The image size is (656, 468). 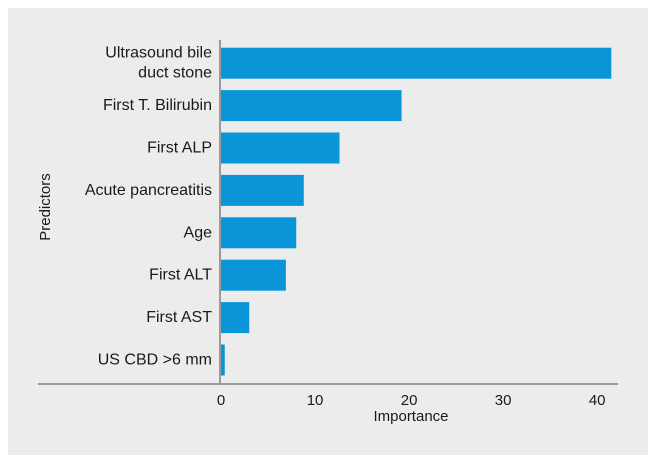 What do you see at coordinates (45, 207) in the screenshot?
I see `y-axis-title: Predictors` at bounding box center [45, 207].